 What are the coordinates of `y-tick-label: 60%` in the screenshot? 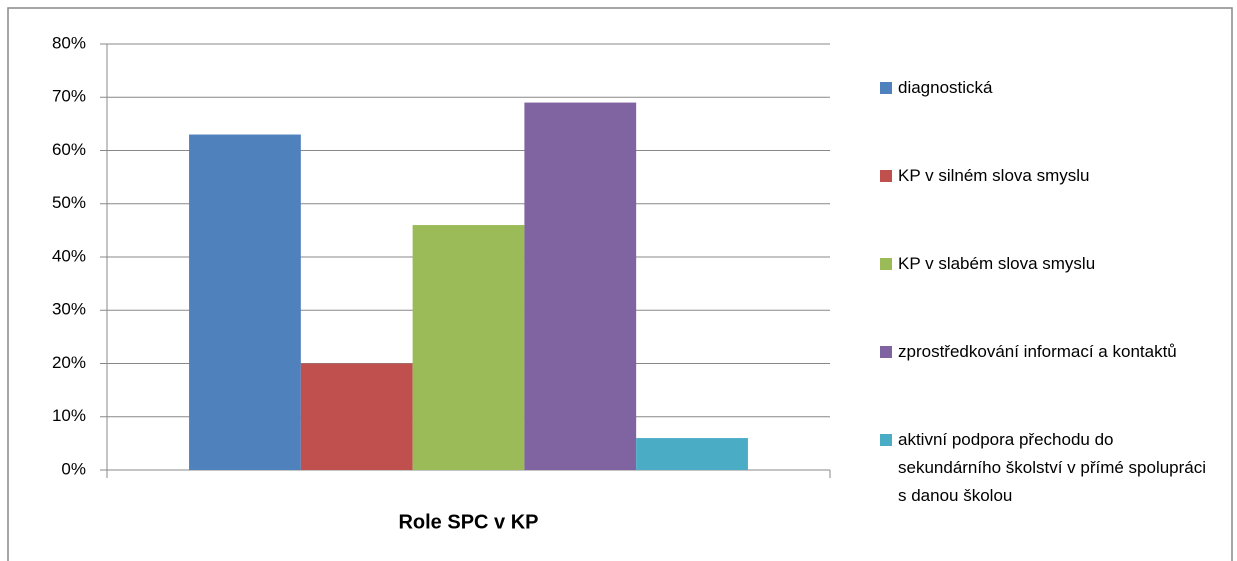 It's located at (69, 149).